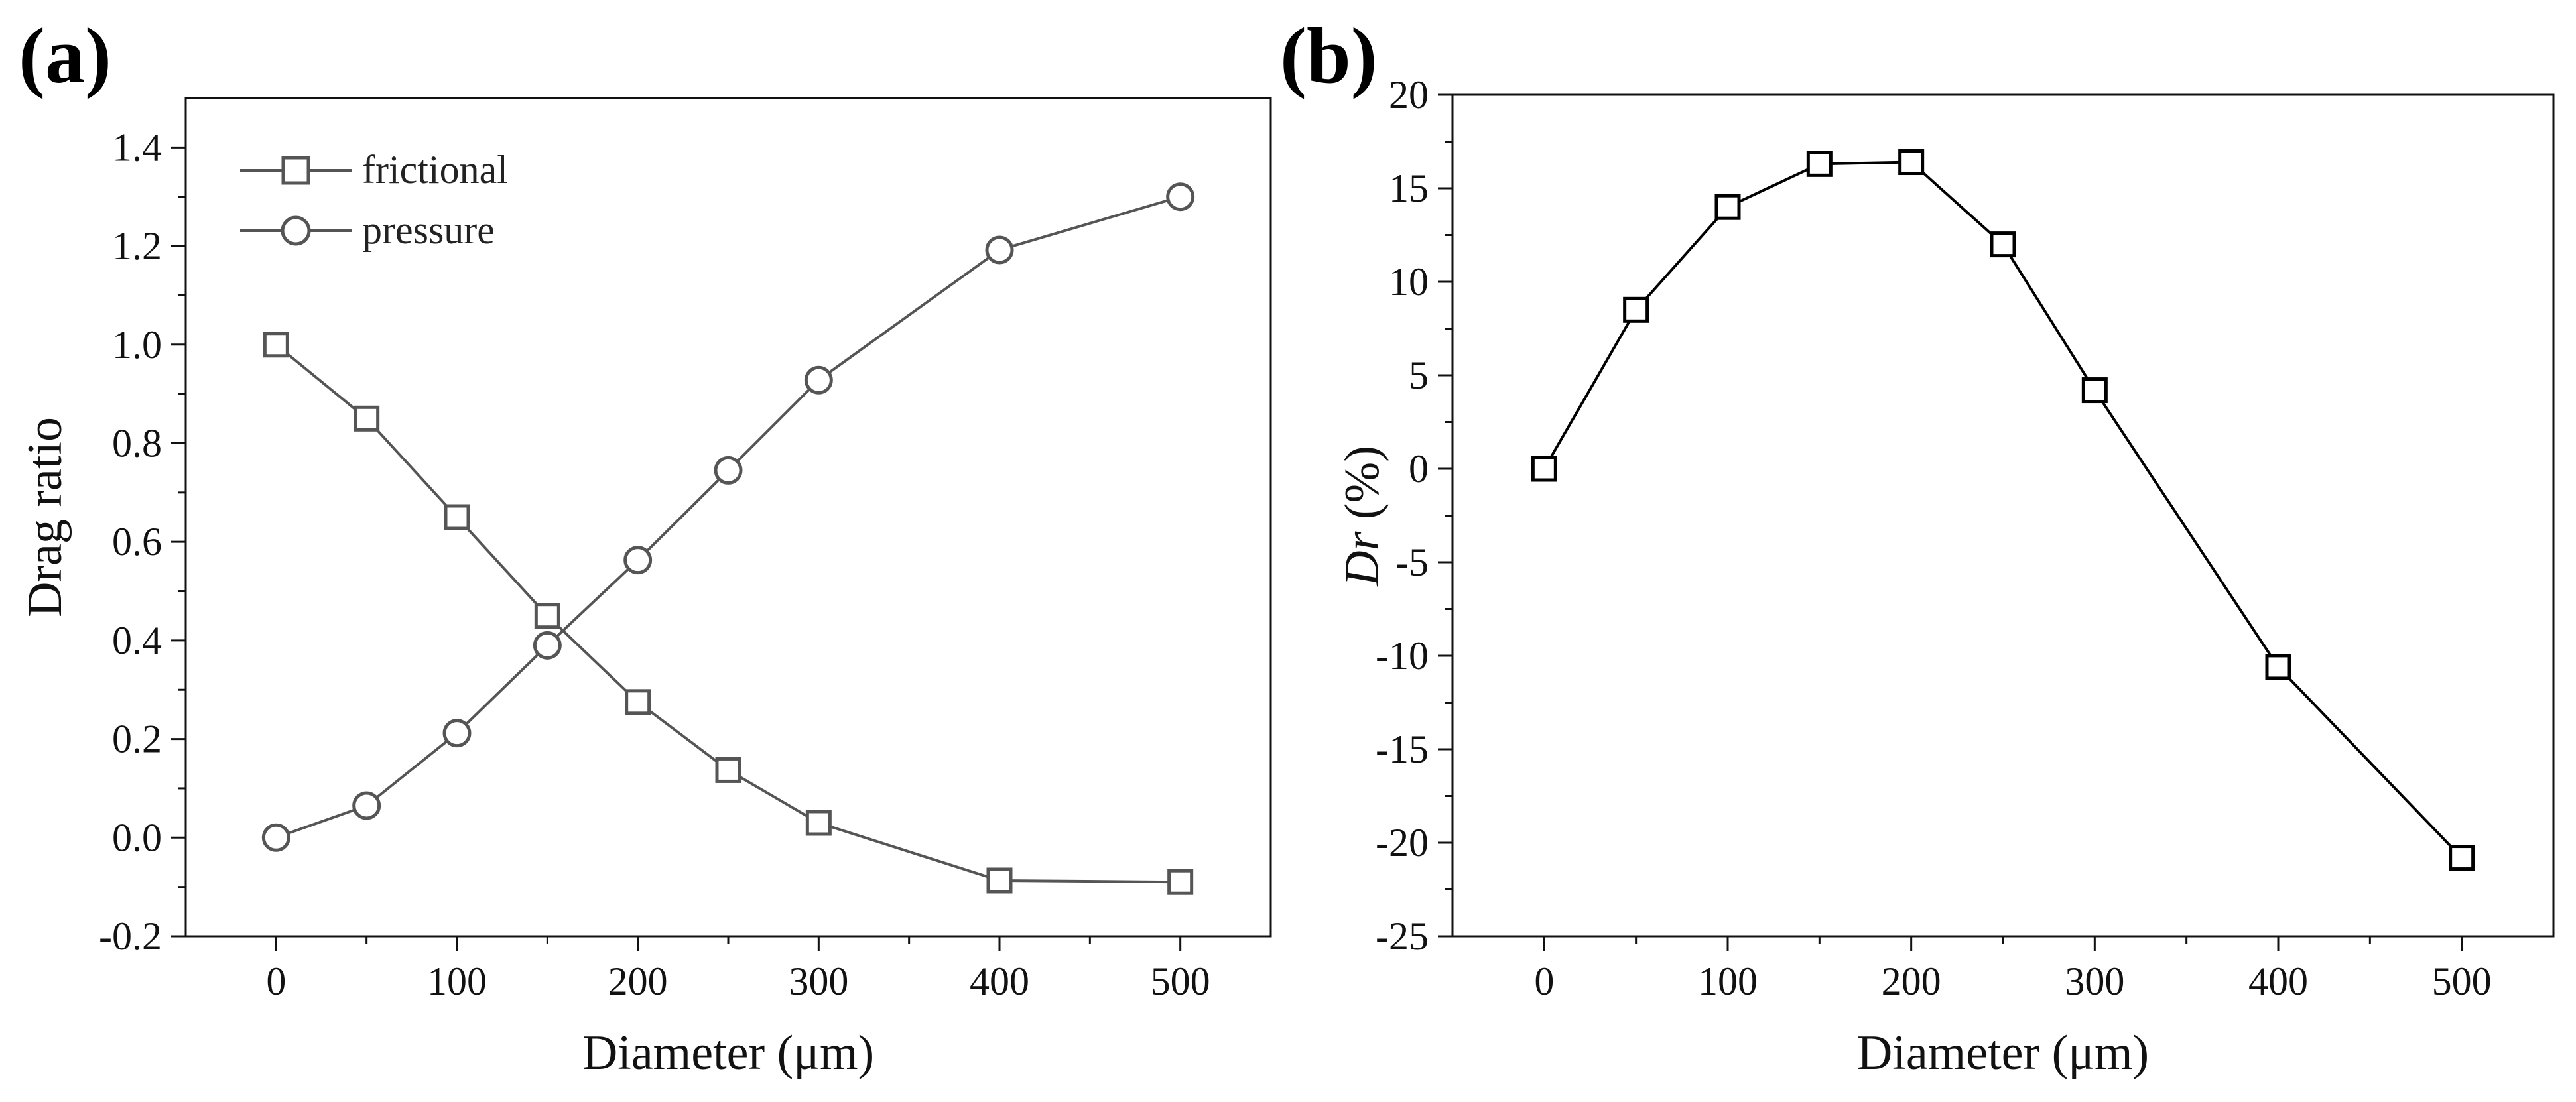 The height and width of the screenshot is (1102, 2576). Describe the element at coordinates (1409, 188) in the screenshot. I see `panel-b-y-tick-label-8: 15` at that location.